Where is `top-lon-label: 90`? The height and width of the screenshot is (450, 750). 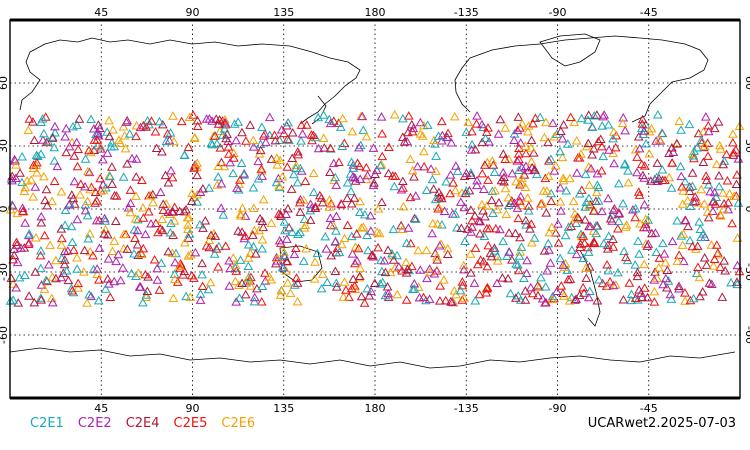
top-lon-label: 90 is located at coordinates (193, 12).